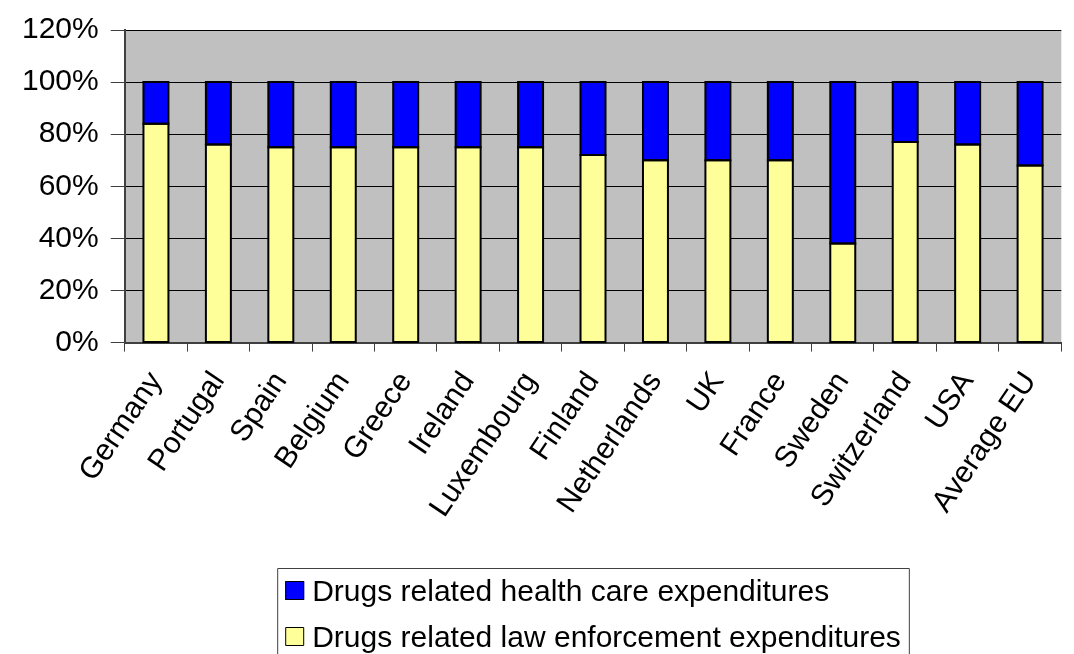 This screenshot has width=1074, height=654. What do you see at coordinates (68, 132) in the screenshot?
I see `y-tick-label: 80%` at bounding box center [68, 132].